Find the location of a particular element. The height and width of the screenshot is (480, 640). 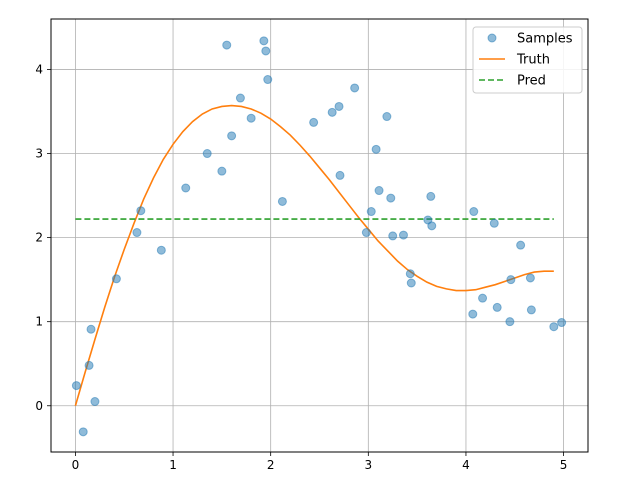

x-tick-label: 0 is located at coordinates (76, 465).